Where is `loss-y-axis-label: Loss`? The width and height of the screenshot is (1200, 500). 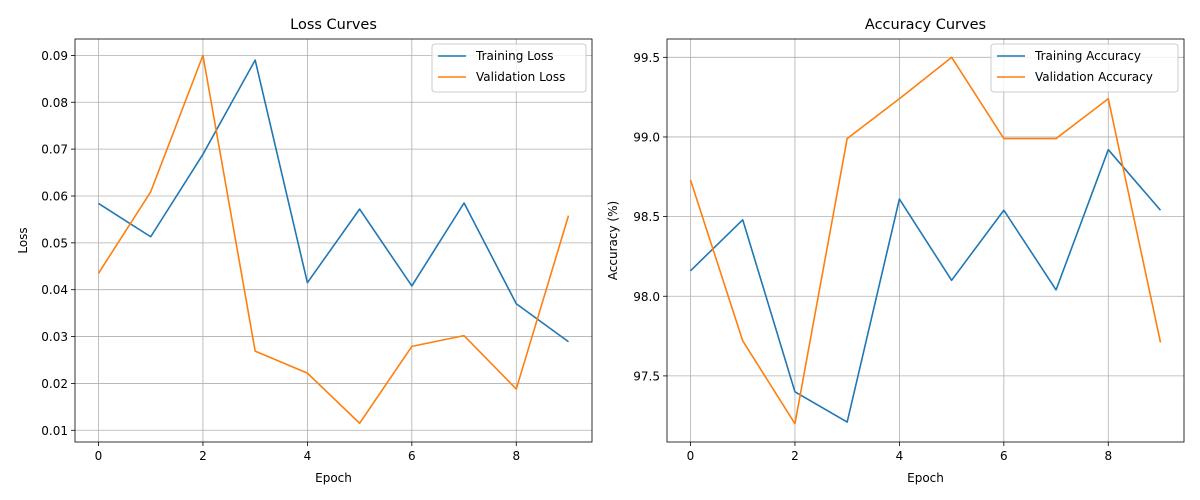 loss-y-axis-label: Loss is located at coordinates (23, 240).